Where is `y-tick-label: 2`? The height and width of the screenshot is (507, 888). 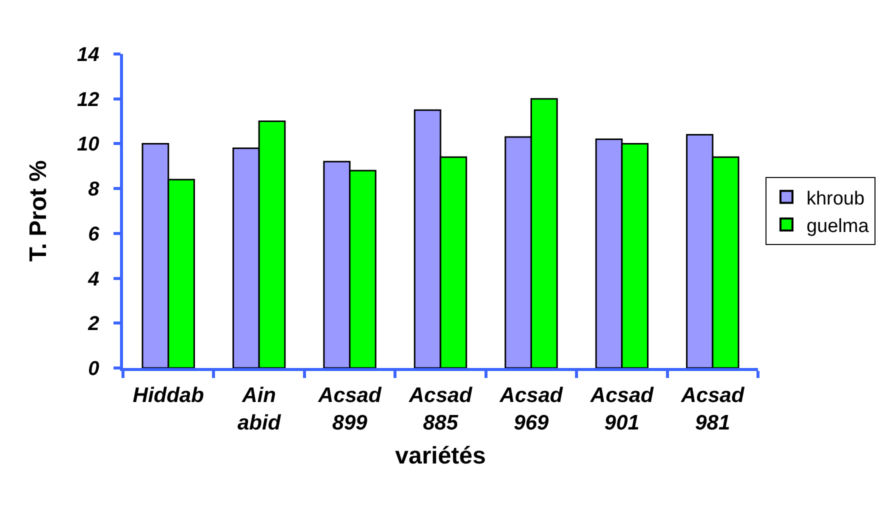
y-tick-label: 2 is located at coordinates (93, 324).